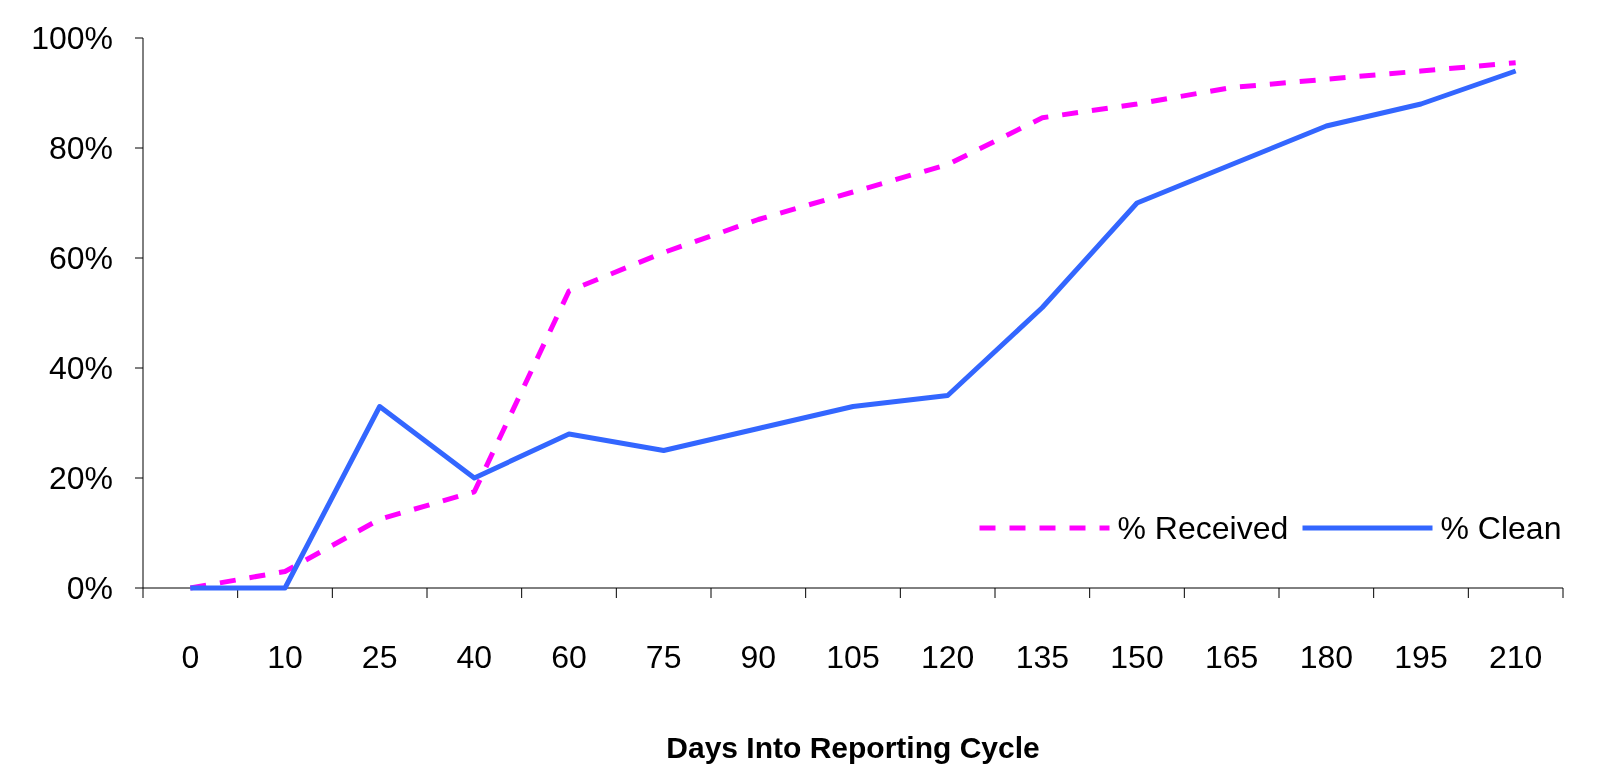 This screenshot has width=1614, height=781. Describe the element at coordinates (72, 38) in the screenshot. I see `y-tick-label: 100%` at that location.